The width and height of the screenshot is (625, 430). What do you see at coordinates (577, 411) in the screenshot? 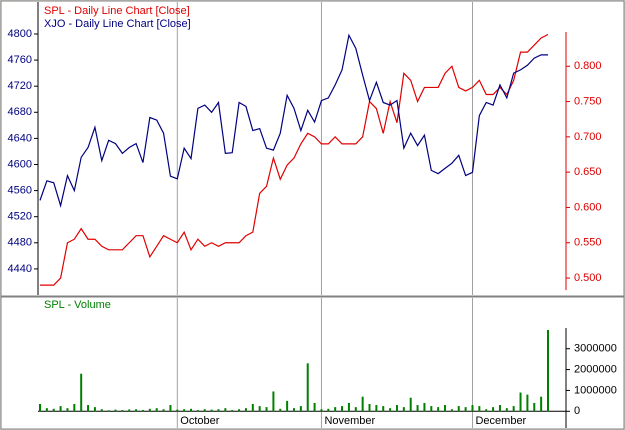
I see `y-tick-label: 0` at bounding box center [577, 411].